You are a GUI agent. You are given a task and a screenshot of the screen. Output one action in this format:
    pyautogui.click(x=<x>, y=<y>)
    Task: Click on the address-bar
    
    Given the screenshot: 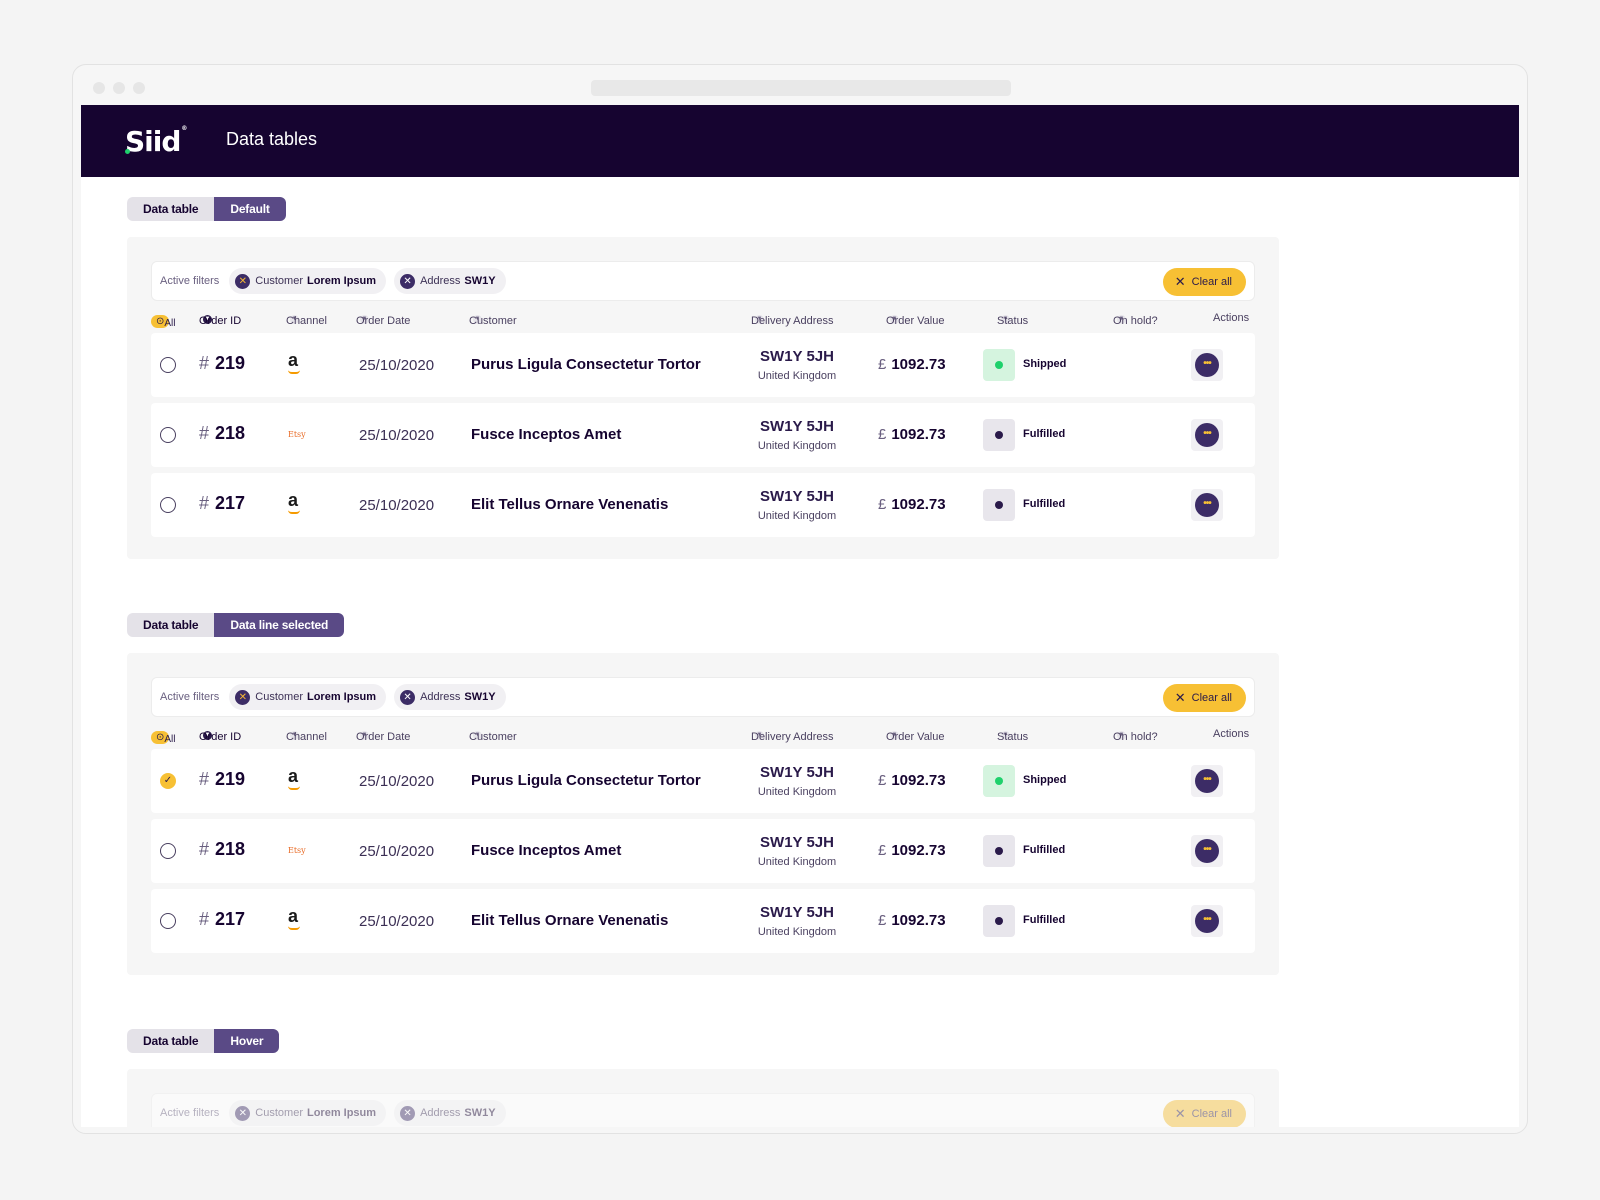 What is the action you would take?
    pyautogui.click(x=801, y=88)
    